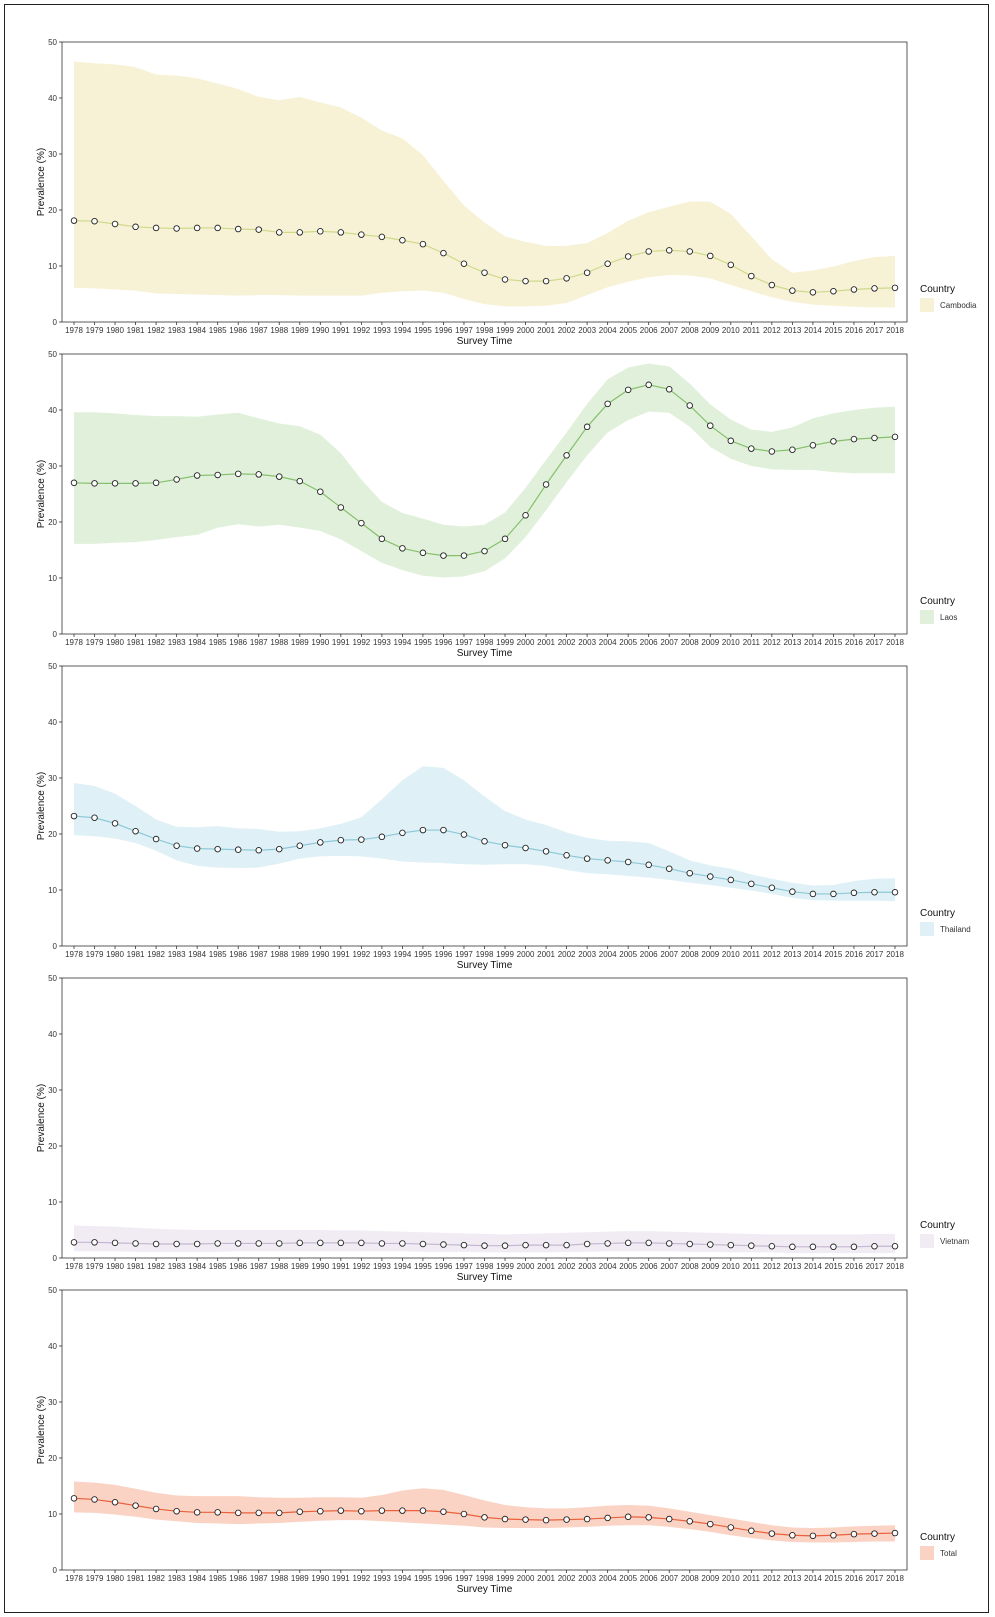 This screenshot has height=1617, width=995. I want to click on x-tick-label: 2010, so click(731, 330).